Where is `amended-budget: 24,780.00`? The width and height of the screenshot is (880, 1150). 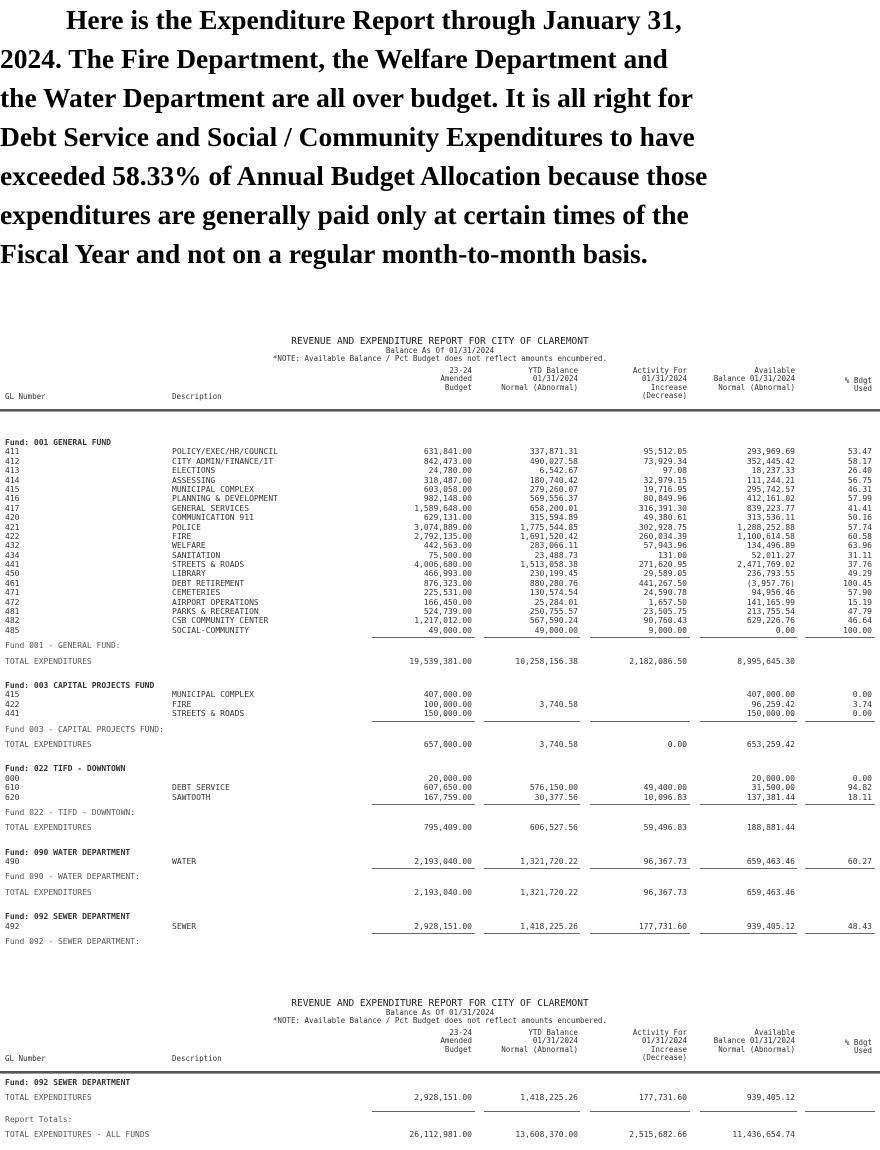
amended-budget: 24,780.00 is located at coordinates (450, 471).